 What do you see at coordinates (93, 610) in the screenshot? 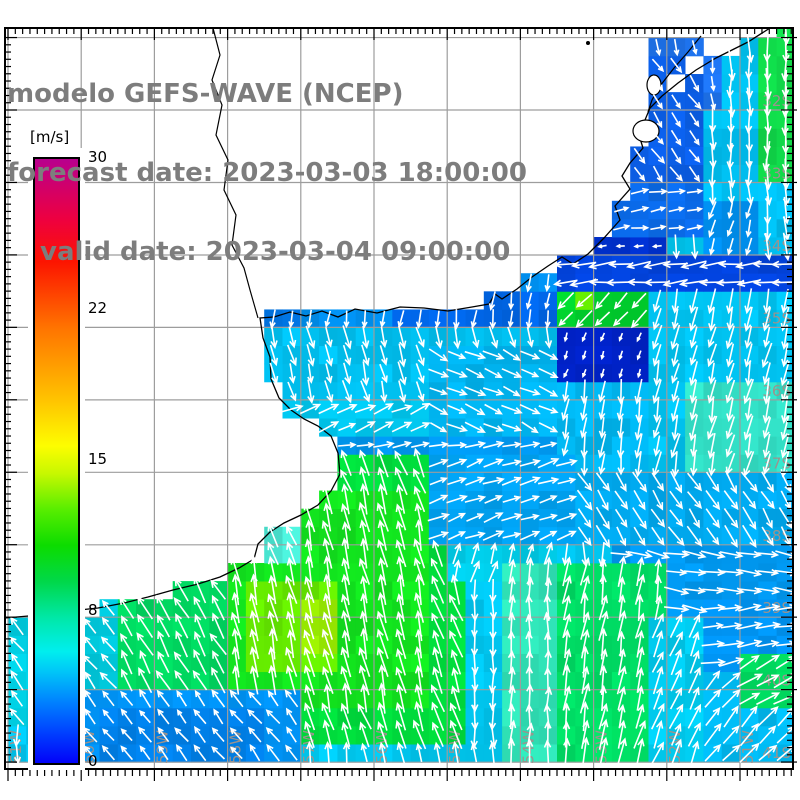
I see `colorbar-tick-label: 8` at bounding box center [93, 610].